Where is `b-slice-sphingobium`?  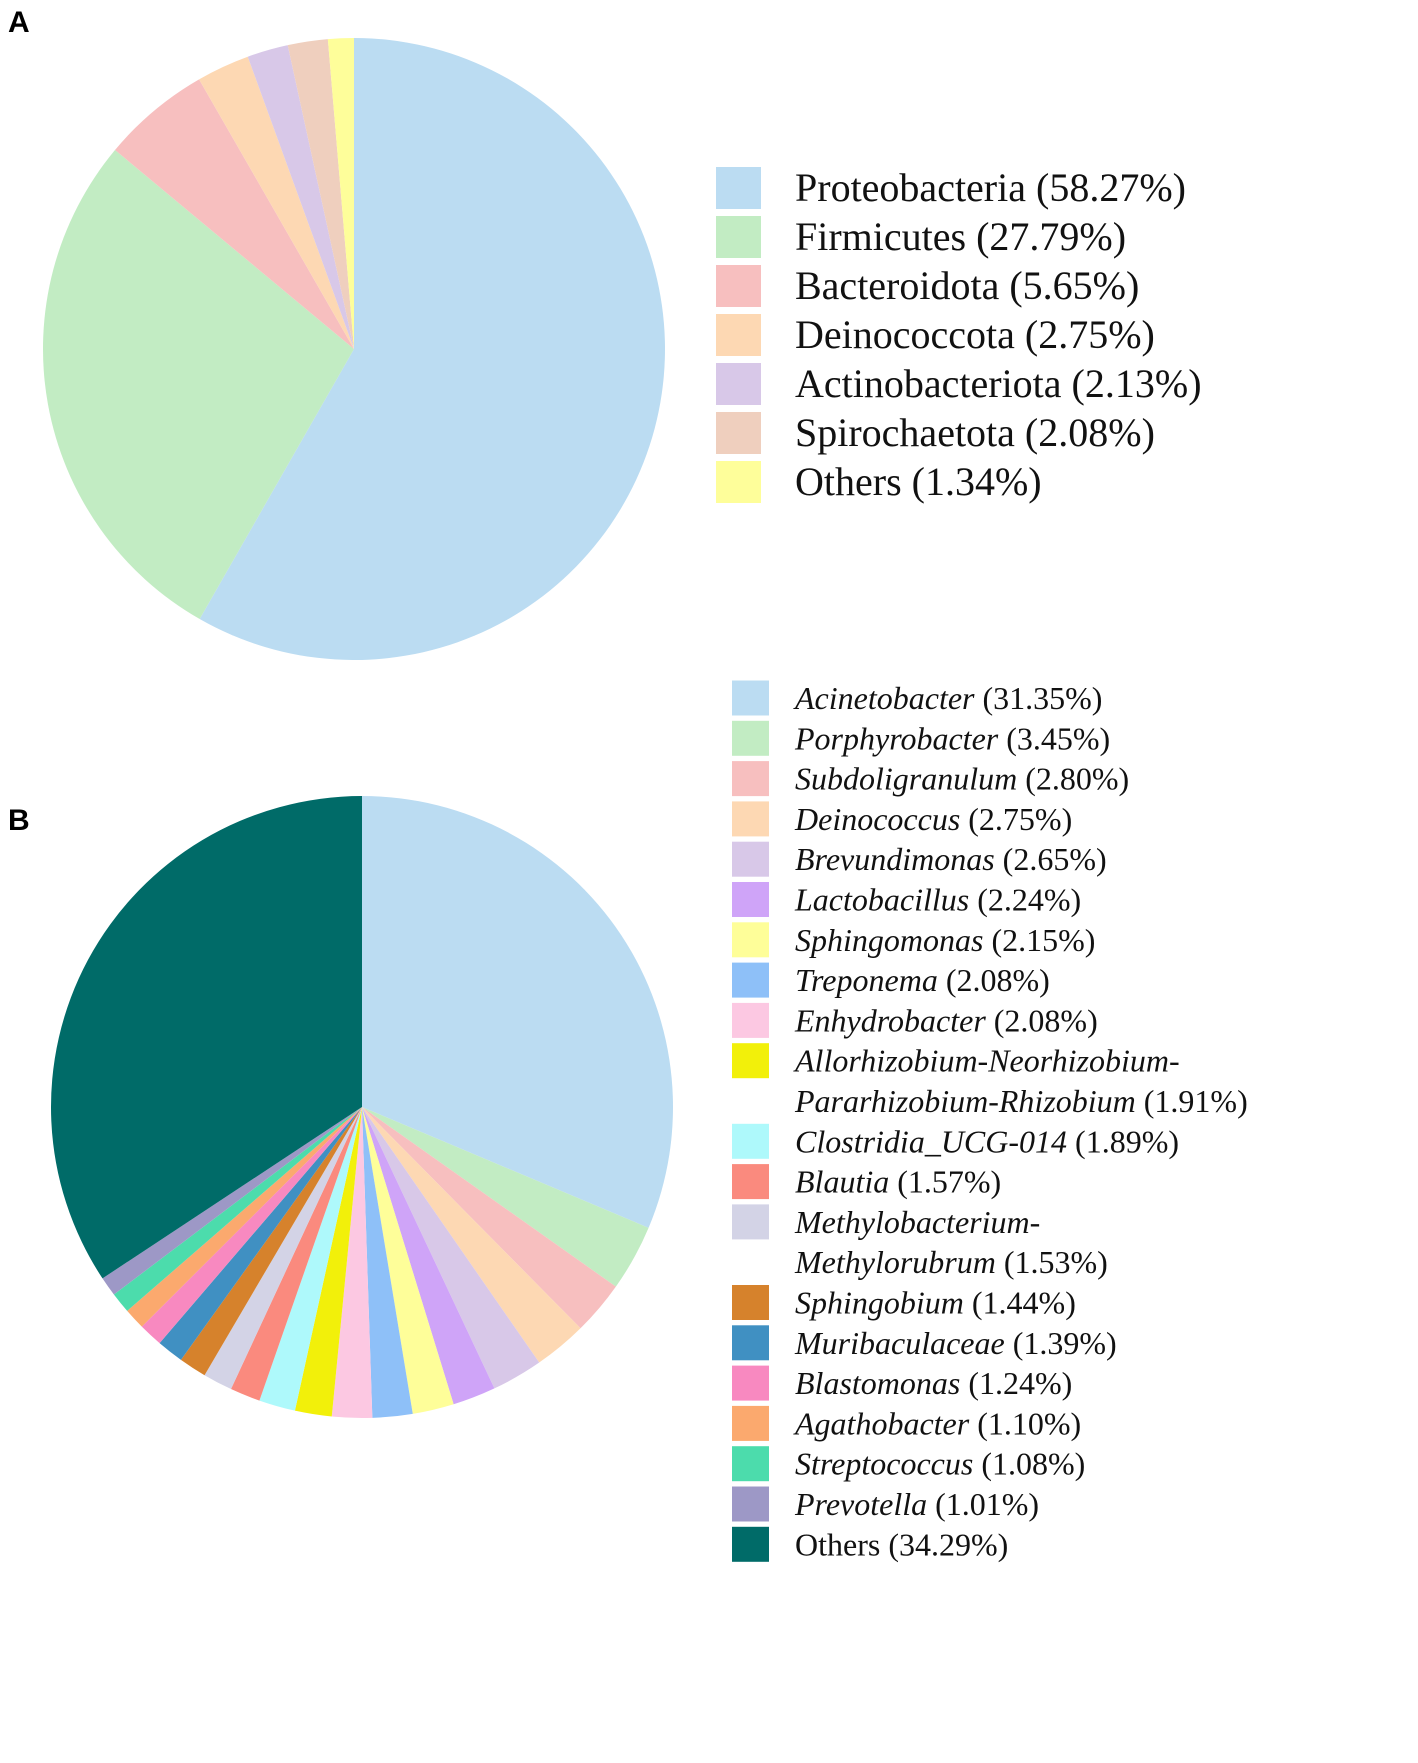
b-slice-sphingobium is located at coordinates (271, 1241).